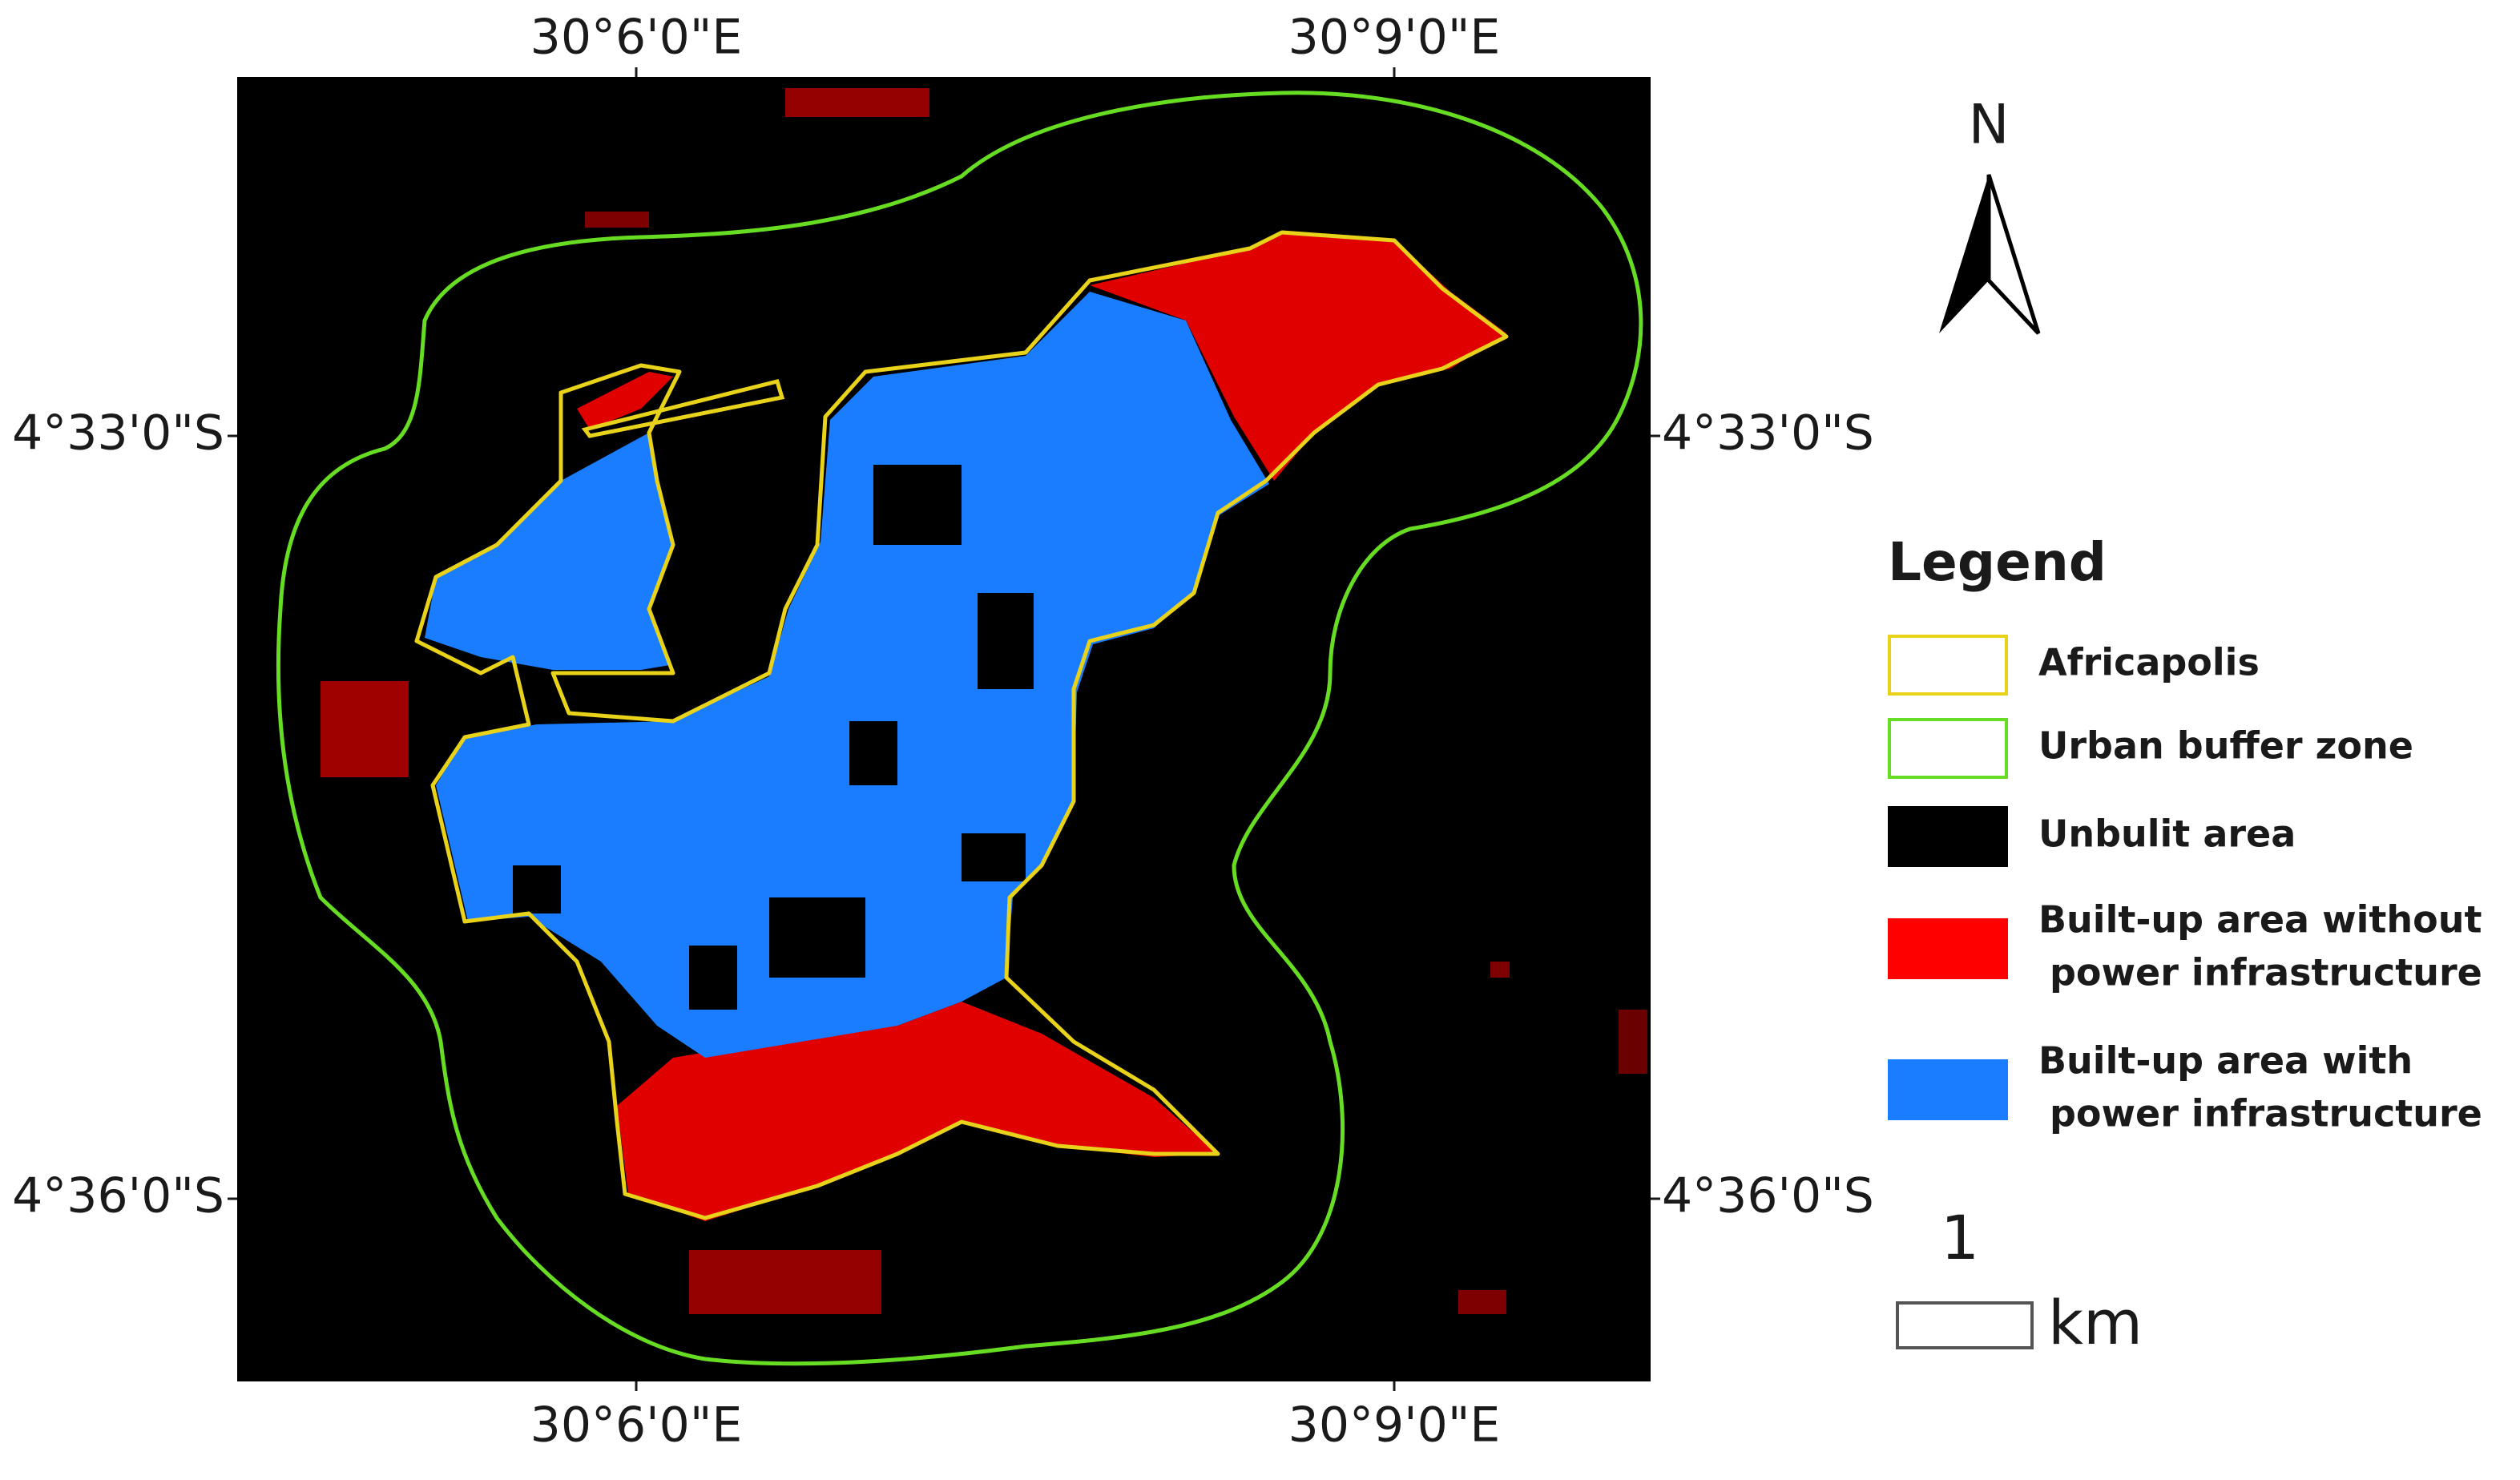 This screenshot has height=1480, width=2520. Describe the element at coordinates (1964, 254) in the screenshot. I see `north-arrow-left` at that location.